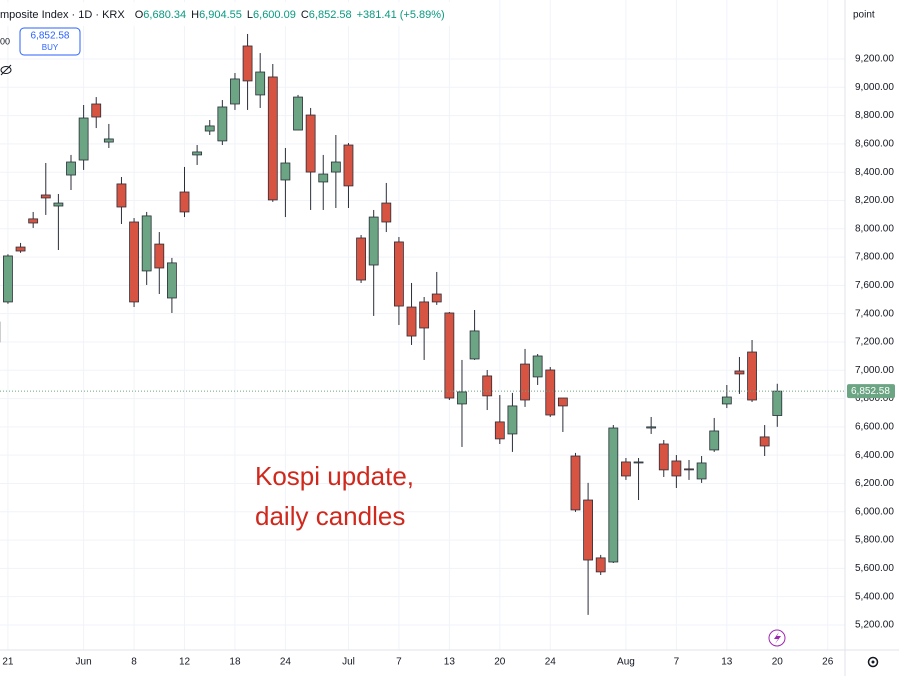 The image size is (899, 681). What do you see at coordinates (195, 15) in the screenshot?
I see `legend-key: H` at bounding box center [195, 15].